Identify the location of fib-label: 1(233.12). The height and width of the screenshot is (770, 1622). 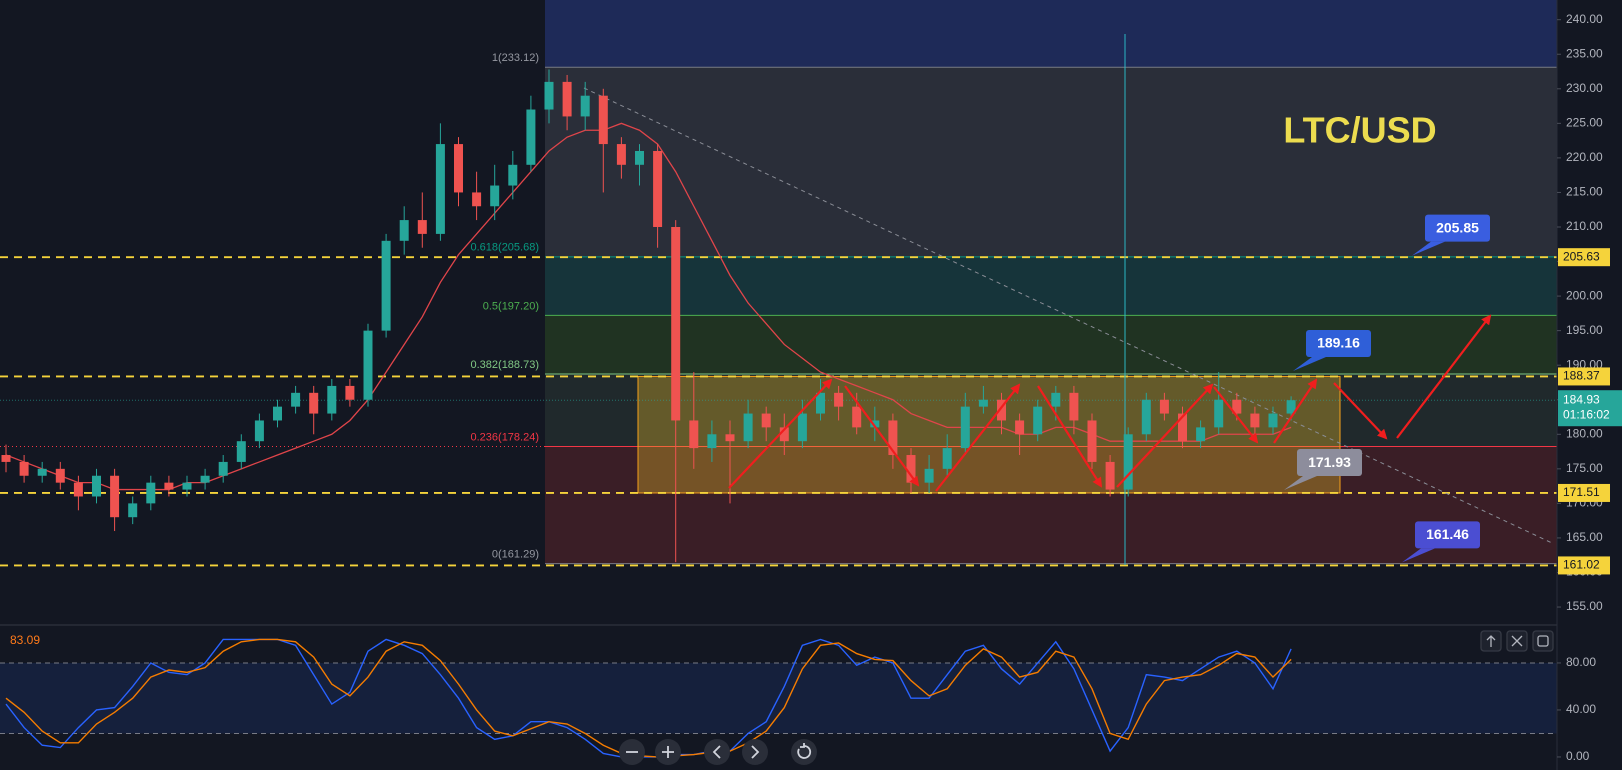
(515, 58).